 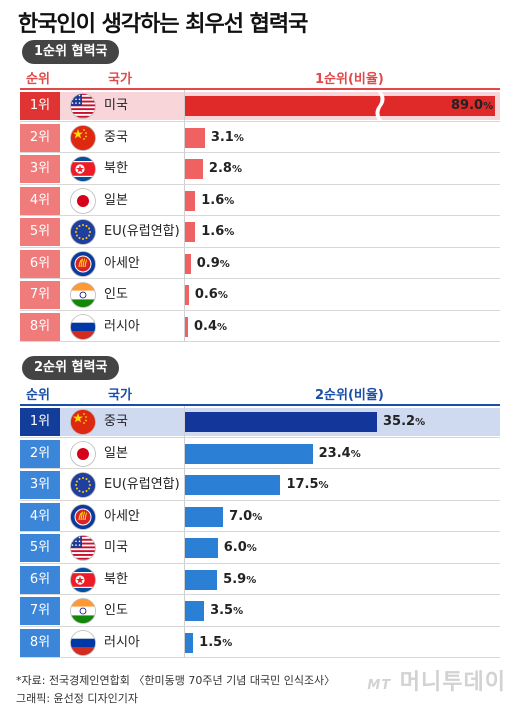 I want to click on country-name: 일본, so click(x=116, y=453).